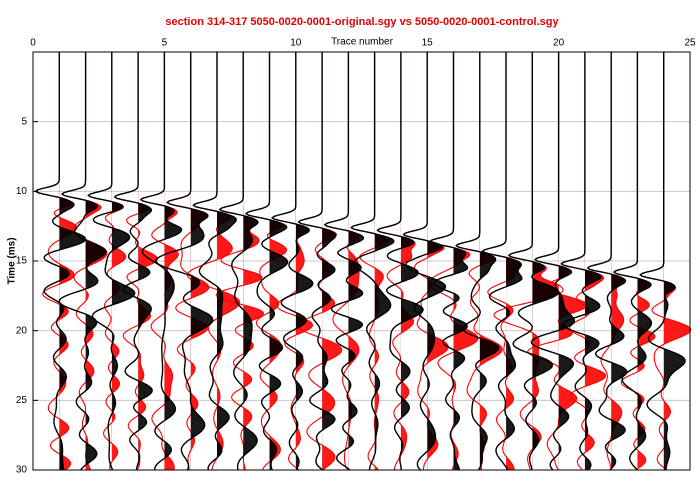  I want to click on x-tick-label: 5, so click(165, 43).